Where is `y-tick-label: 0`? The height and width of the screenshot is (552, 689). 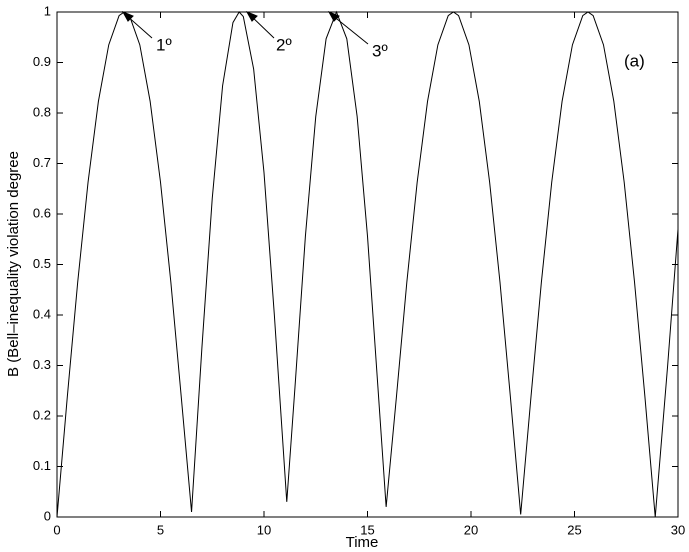
y-tick-label: 0 is located at coordinates (47, 515).